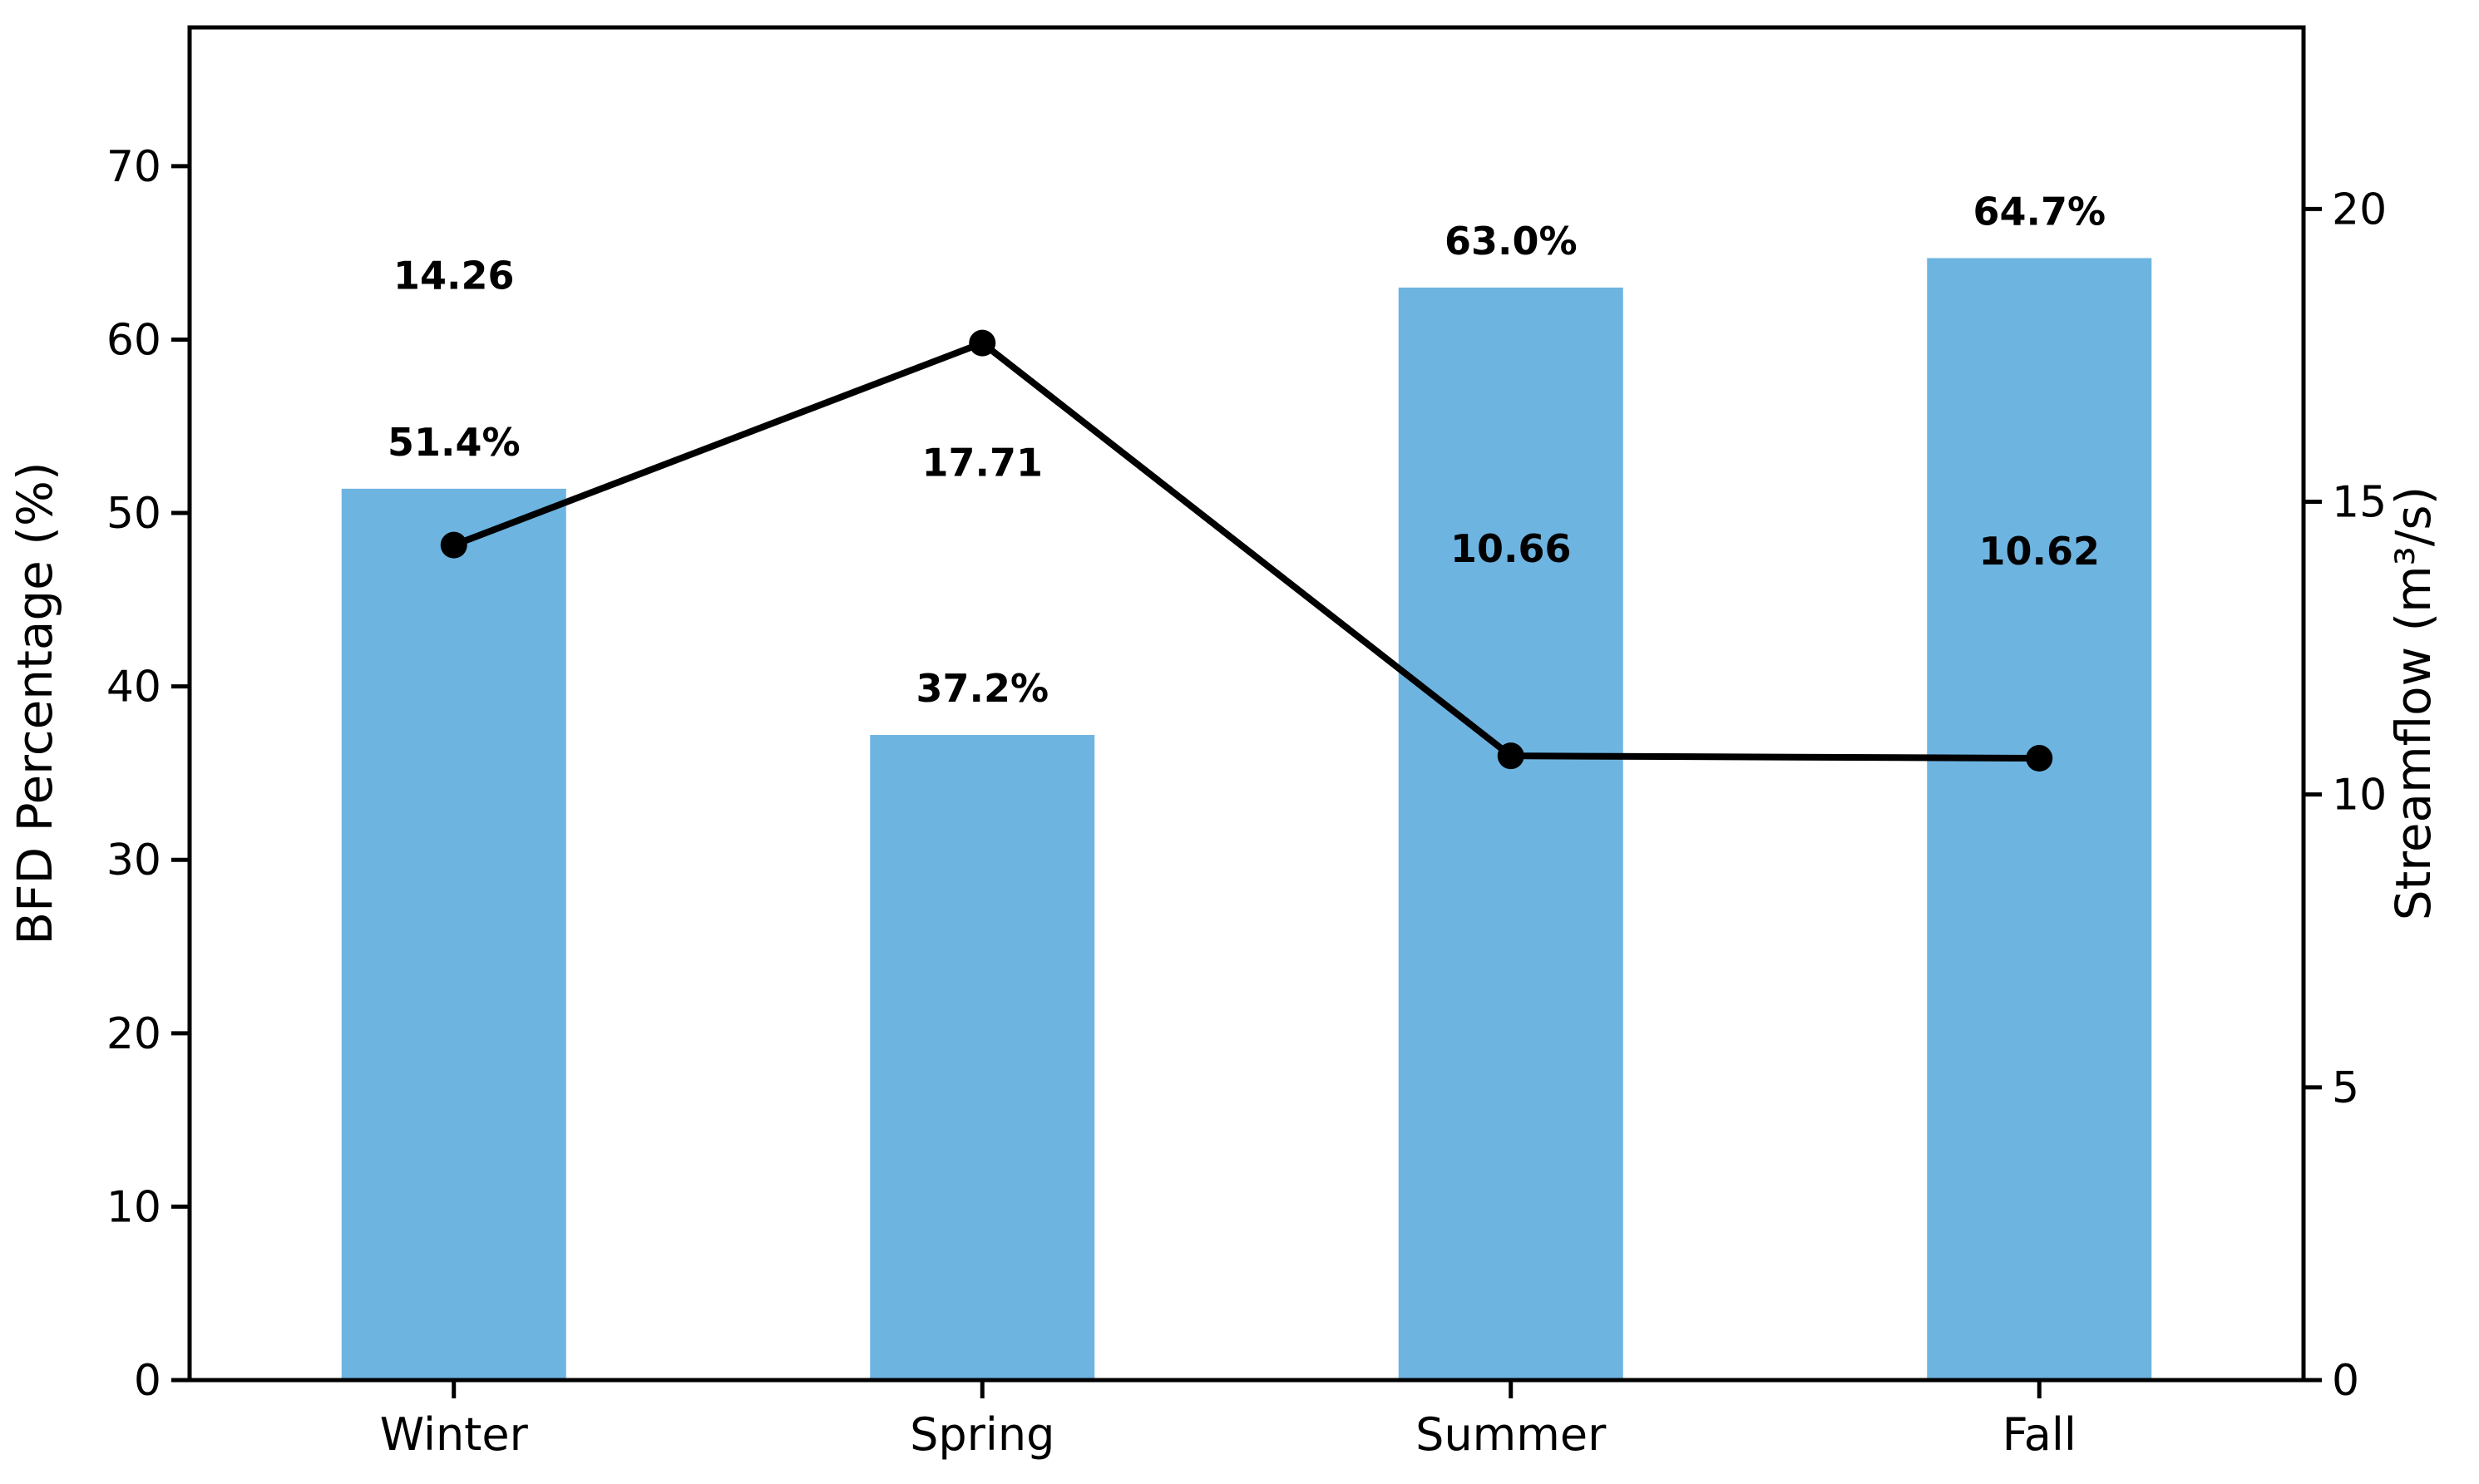 The width and height of the screenshot is (2479, 1484). I want to click on left-tick-label: 40, so click(133, 687).